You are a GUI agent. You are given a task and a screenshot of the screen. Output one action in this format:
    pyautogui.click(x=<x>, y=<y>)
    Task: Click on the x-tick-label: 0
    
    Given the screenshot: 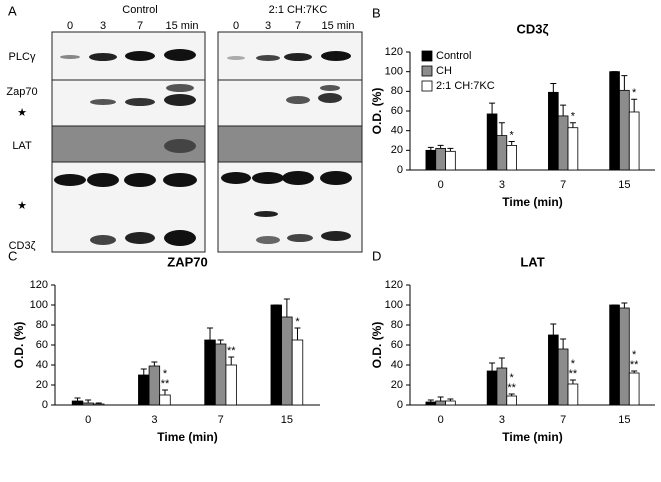 What is the action you would take?
    pyautogui.click(x=441, y=420)
    